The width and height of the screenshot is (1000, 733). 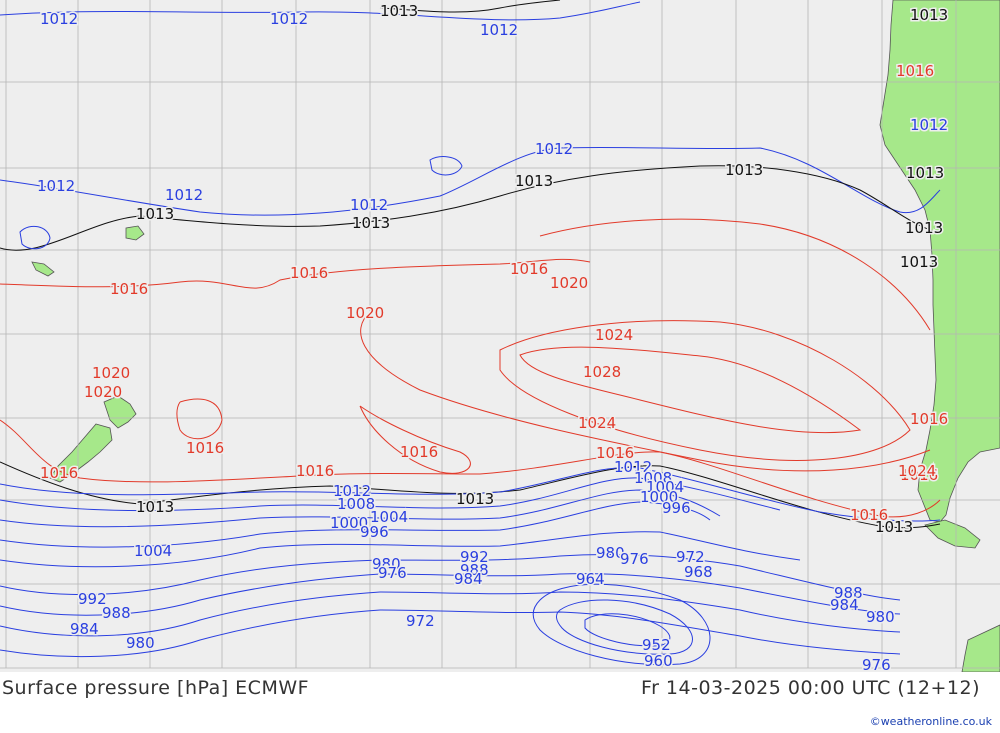 I want to click on land-new-zealand-south, so click(x=81, y=453).